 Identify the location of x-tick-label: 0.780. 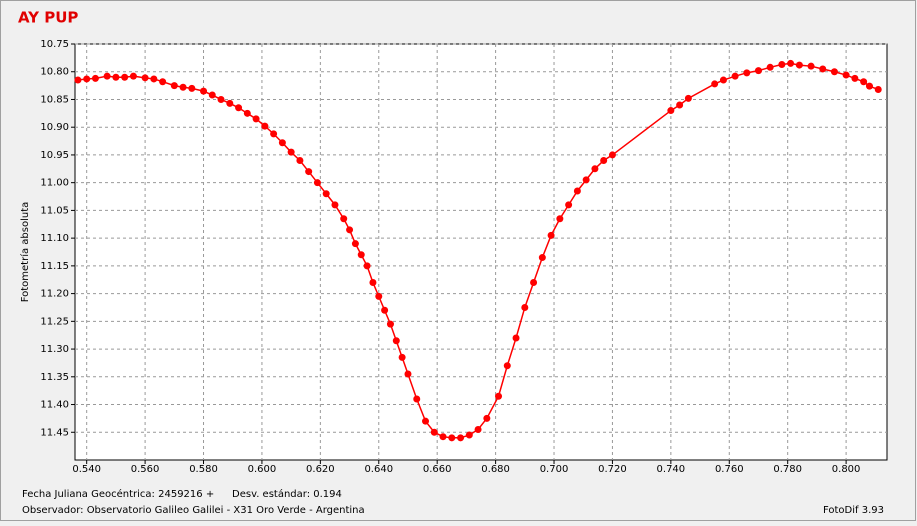
(787, 469).